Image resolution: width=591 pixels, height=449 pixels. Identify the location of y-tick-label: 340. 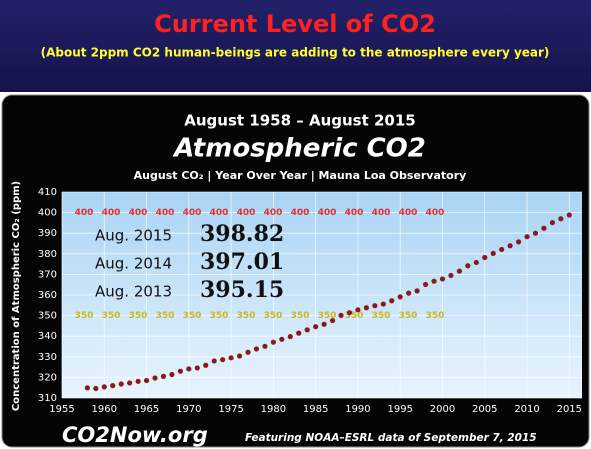
(47, 336).